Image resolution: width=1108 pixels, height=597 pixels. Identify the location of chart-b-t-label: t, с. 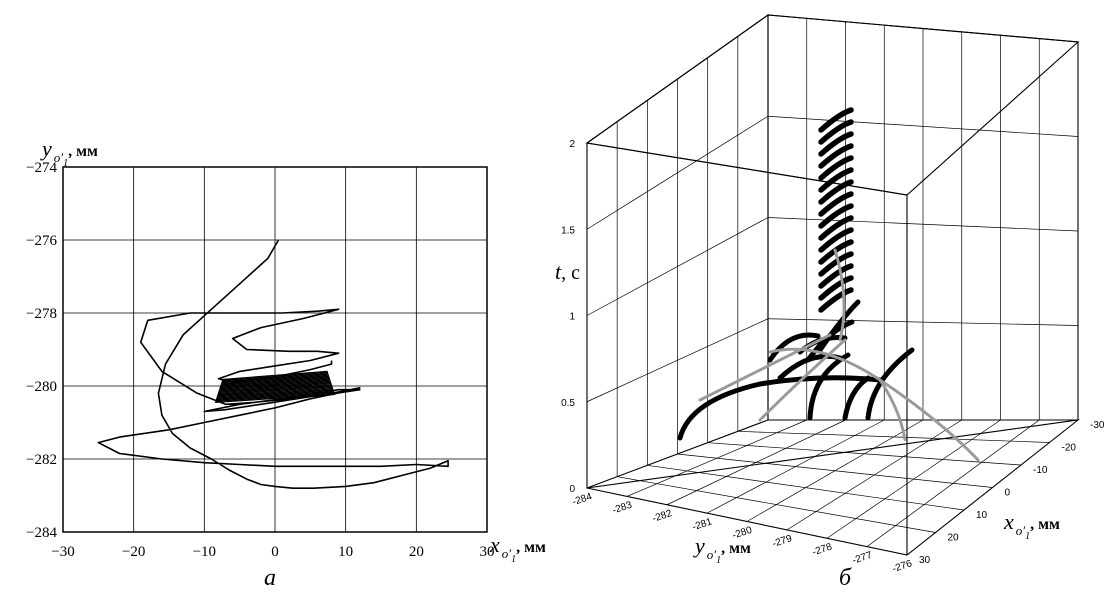
(567, 271).